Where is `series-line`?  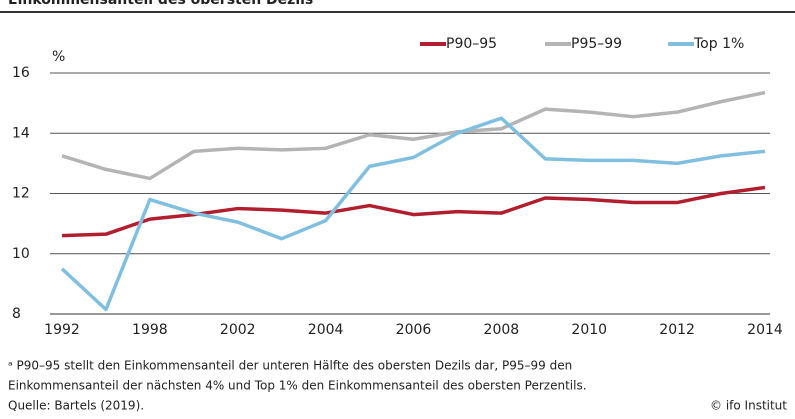 series-line is located at coordinates (413, 211).